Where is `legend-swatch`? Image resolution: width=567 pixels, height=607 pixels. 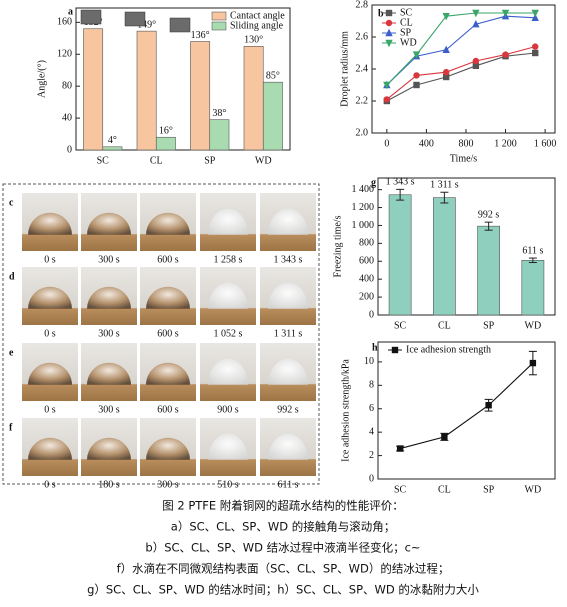 legend-swatch is located at coordinates (219, 26).